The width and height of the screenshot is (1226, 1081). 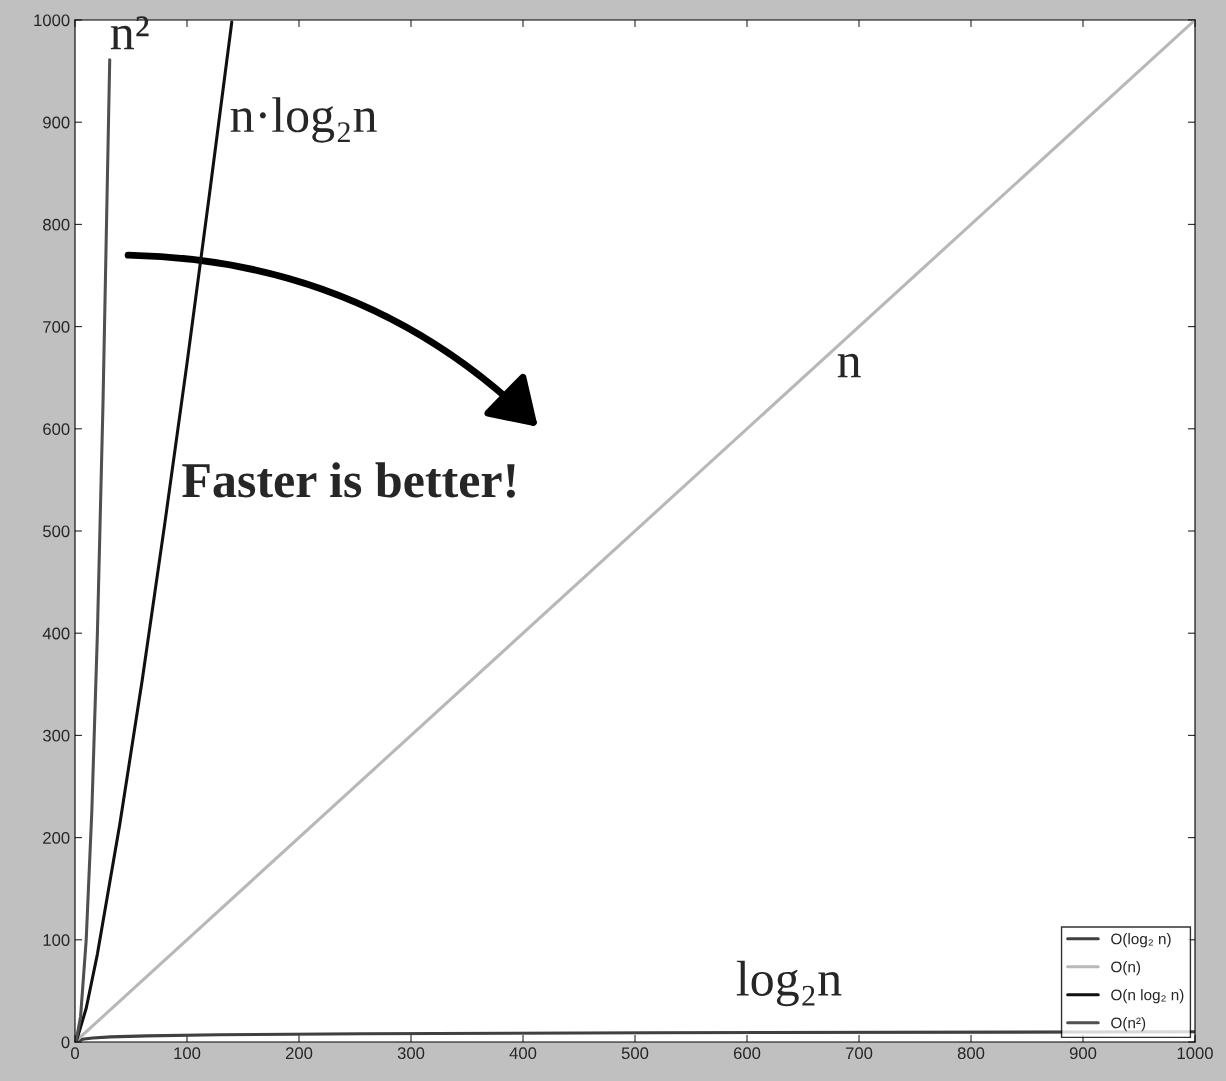 I want to click on y-tick-label: 1000, so click(x=52, y=20).